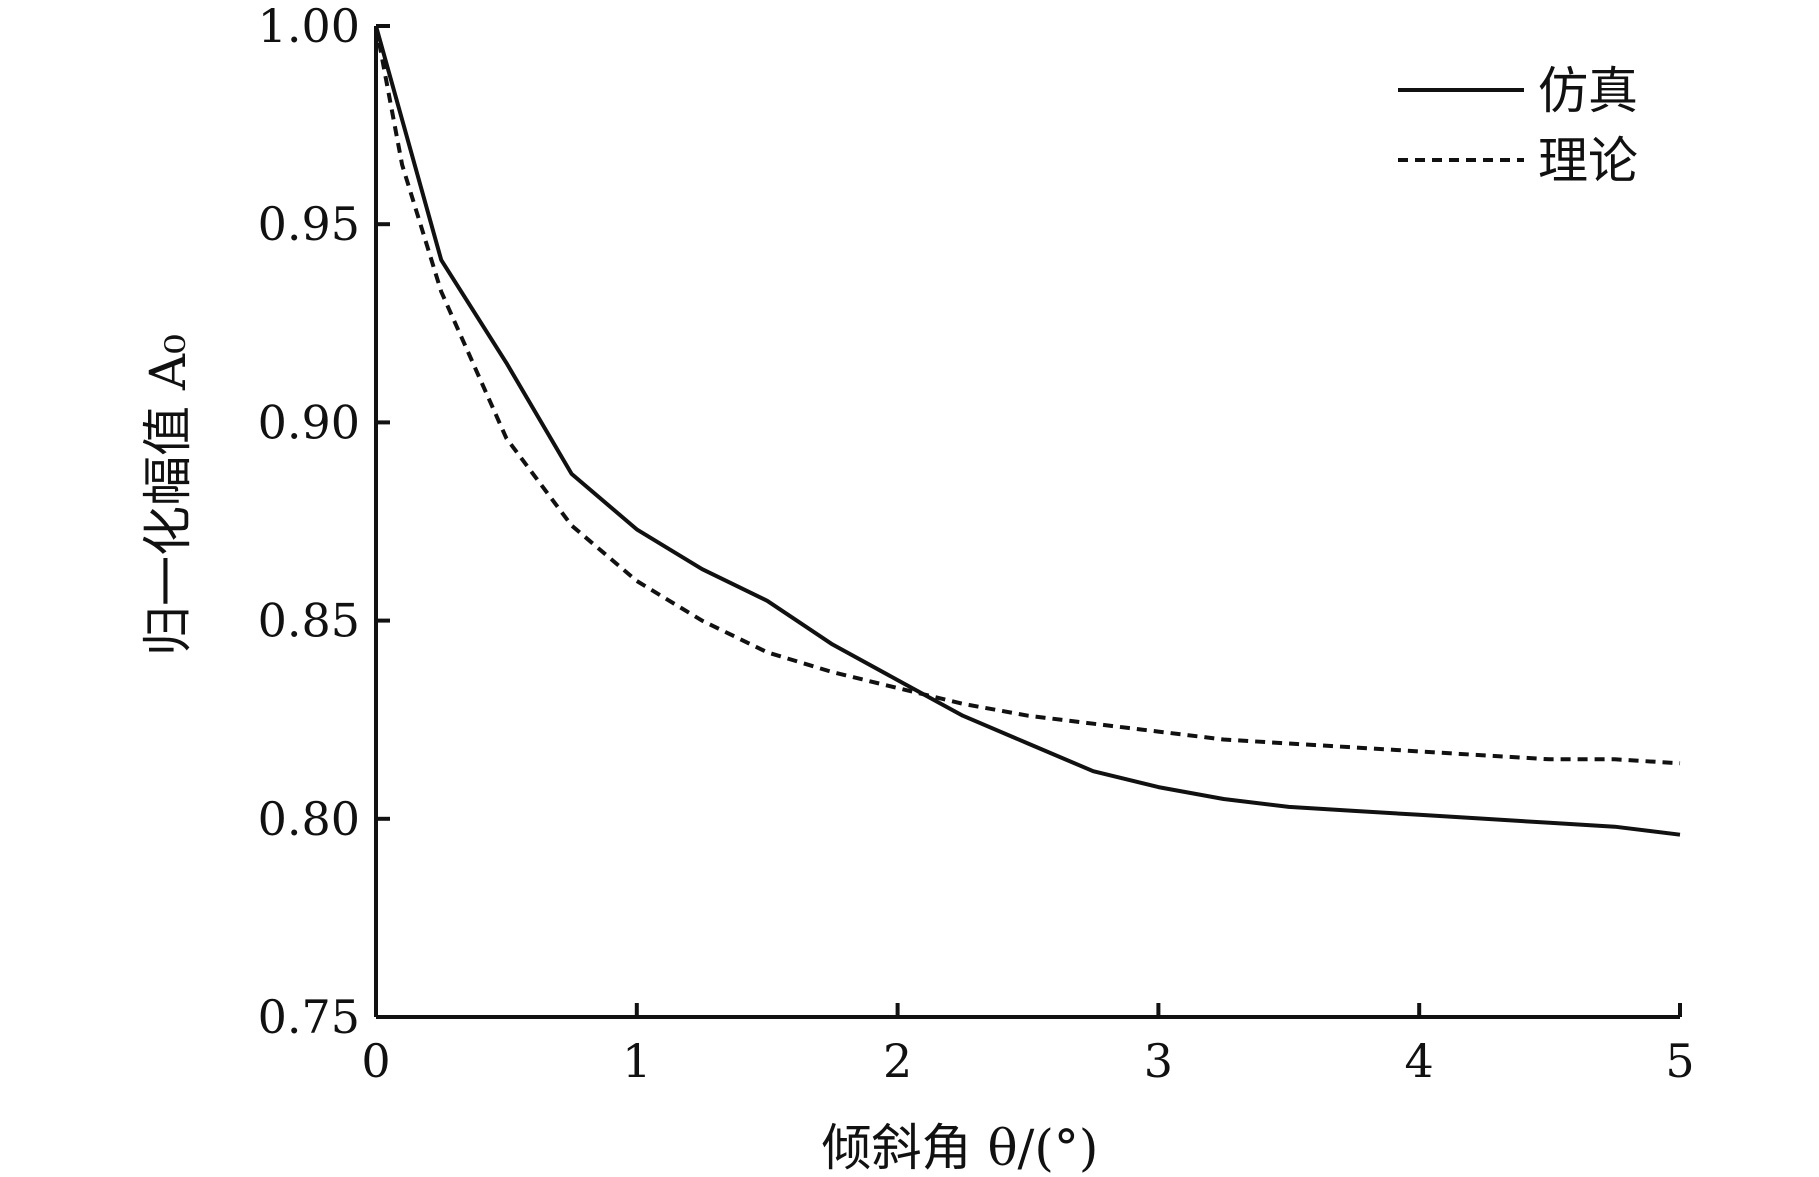 The image size is (1819, 1177). I want to click on legend-label: 仿真, so click(1588, 91).